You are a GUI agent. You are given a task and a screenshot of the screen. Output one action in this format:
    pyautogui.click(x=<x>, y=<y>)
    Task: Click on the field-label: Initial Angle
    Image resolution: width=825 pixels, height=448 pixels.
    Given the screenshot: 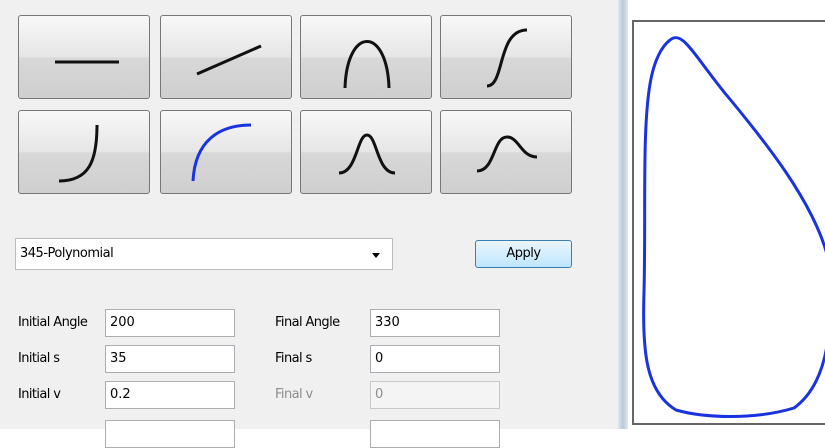 What is the action you would take?
    pyautogui.click(x=53, y=322)
    